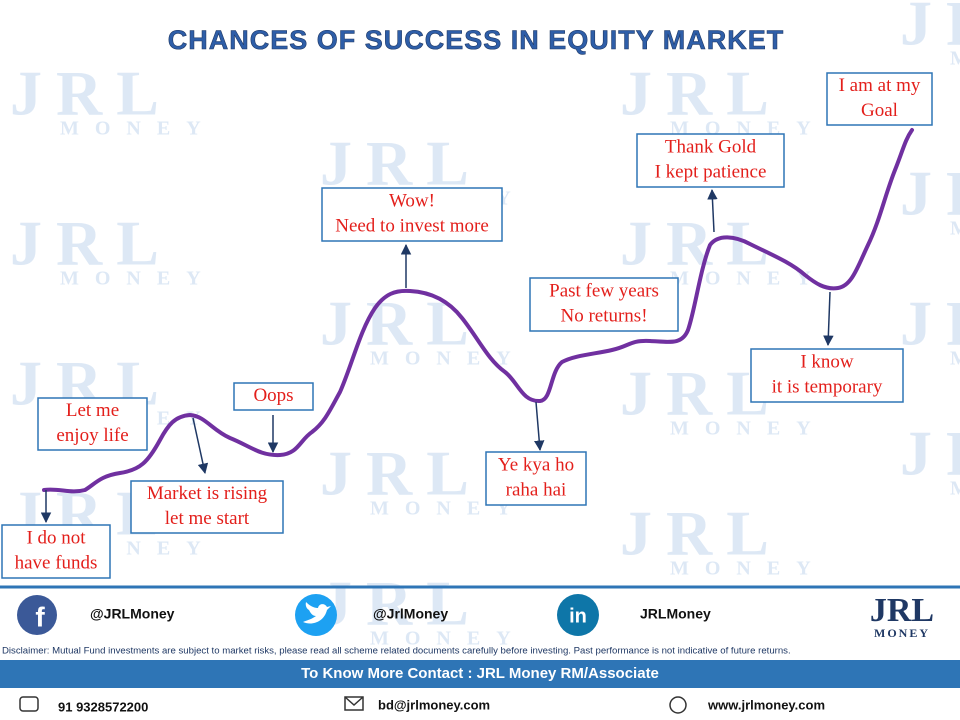 This screenshot has height=720, width=960. I want to click on annotation-text: Past few years, so click(604, 290).